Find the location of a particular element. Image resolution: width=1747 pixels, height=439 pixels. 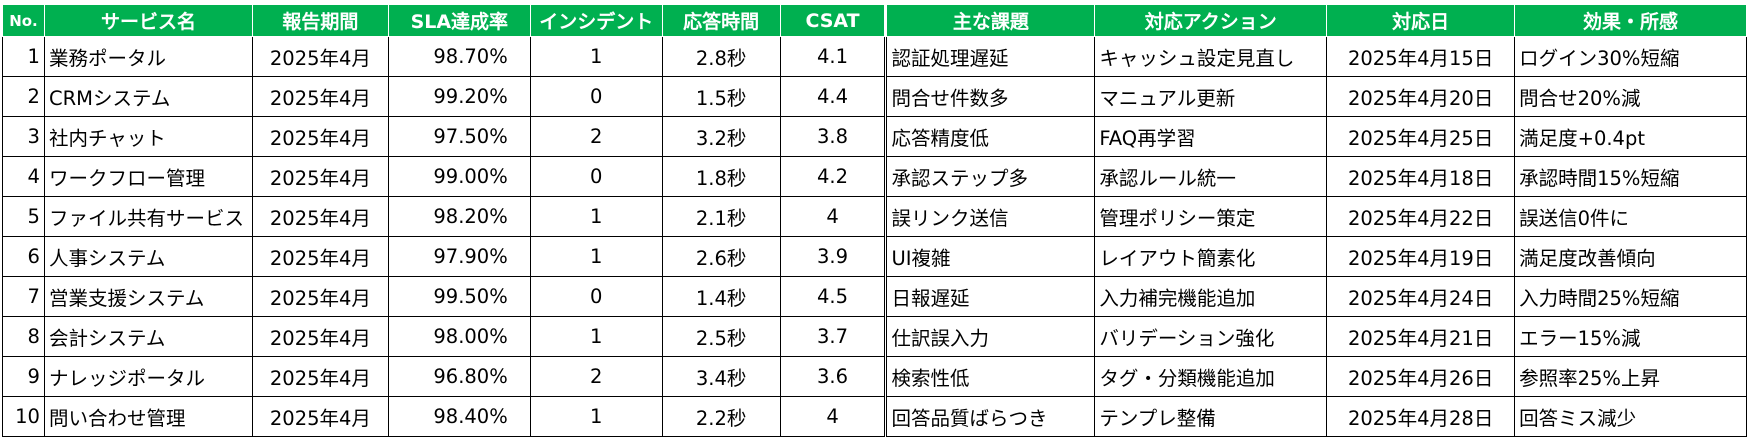

cell-csat: 3.8 is located at coordinates (833, 136).